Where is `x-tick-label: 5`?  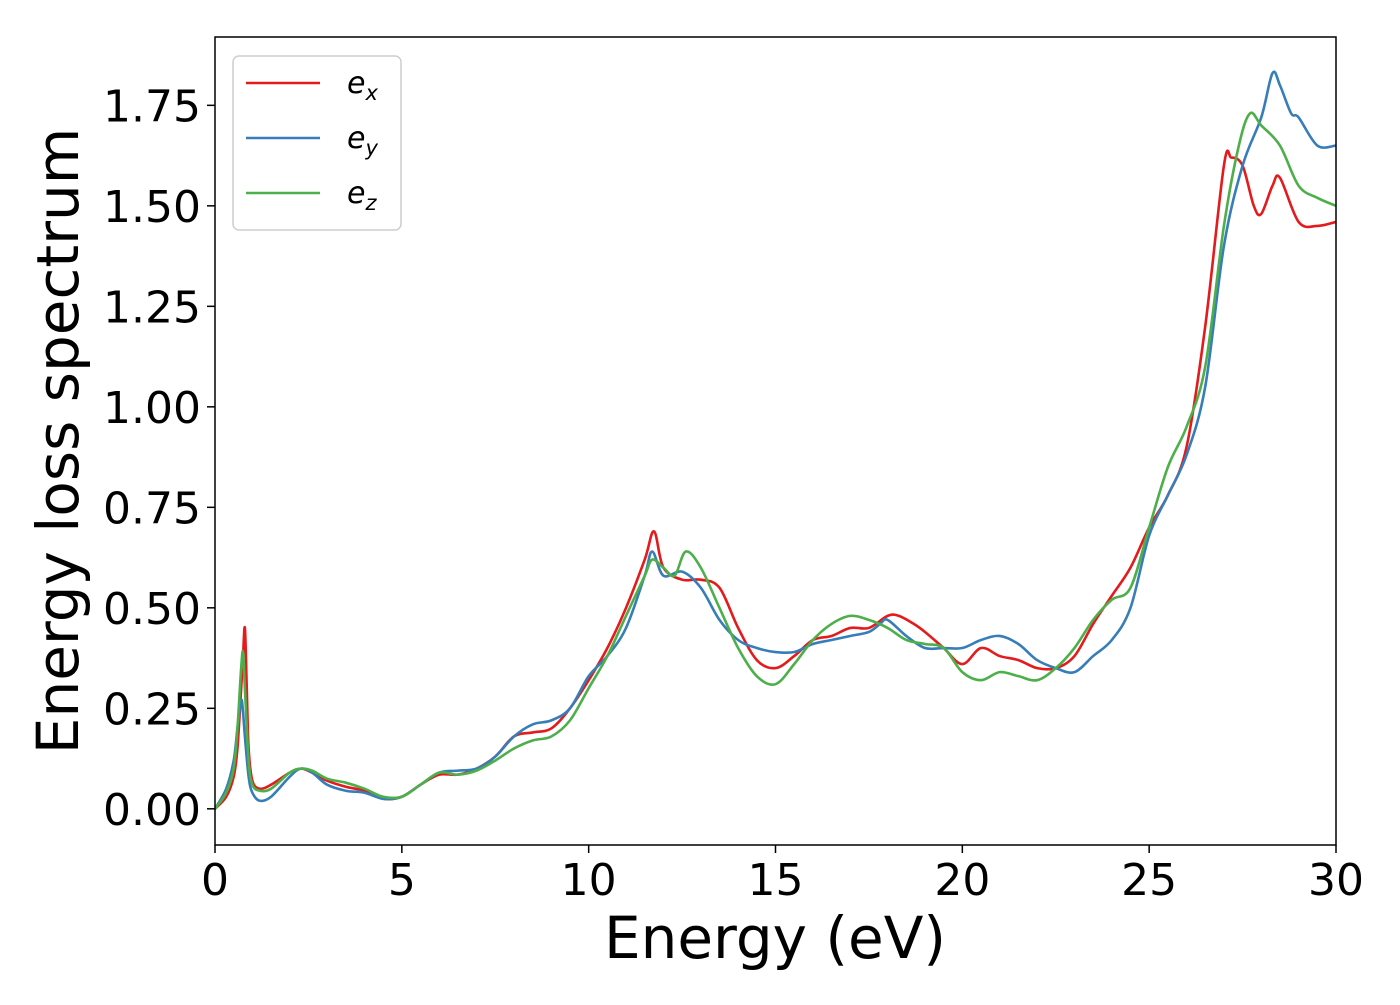
x-tick-label: 5 is located at coordinates (402, 880).